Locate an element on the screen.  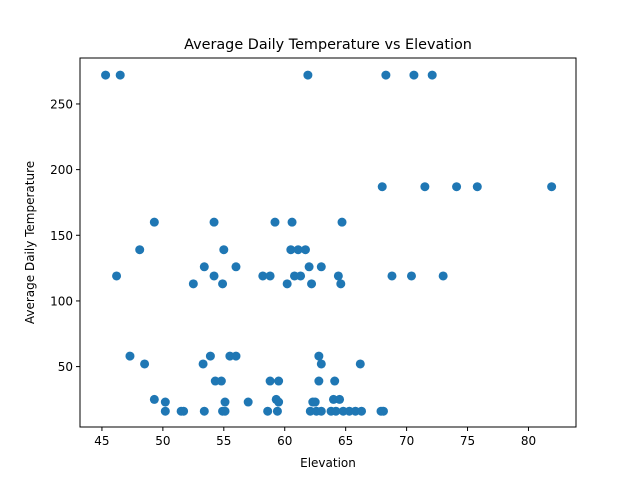
y-tick-label: 150 is located at coordinates (61, 236).